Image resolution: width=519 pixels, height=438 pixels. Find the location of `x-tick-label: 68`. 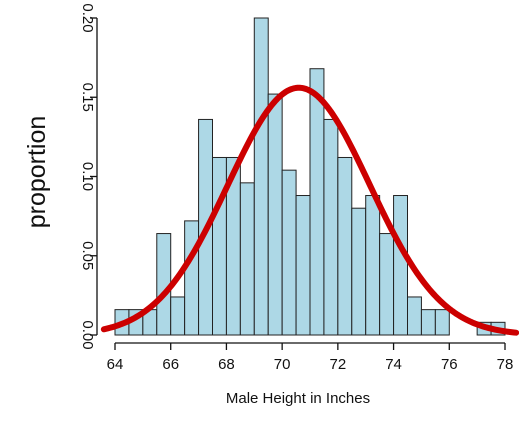

x-tick-label: 68 is located at coordinates (226, 364).